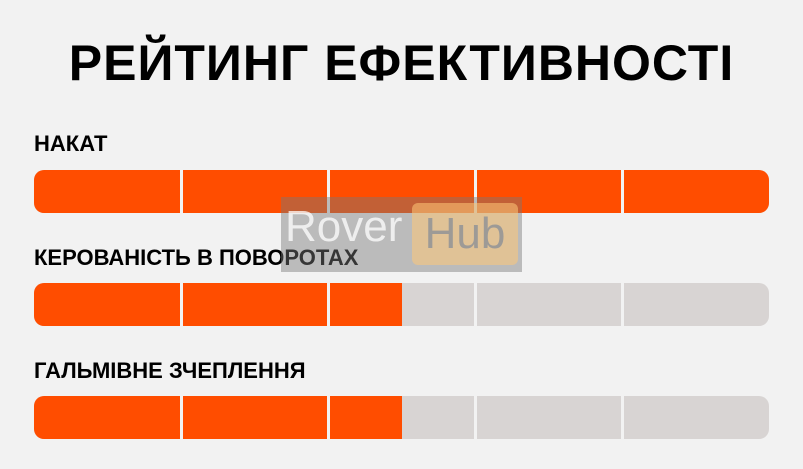 The image size is (803, 469). I want to click on rating-label: КЕРОВАНІСТЬ В ПОВОРОТАХ, so click(196, 257).